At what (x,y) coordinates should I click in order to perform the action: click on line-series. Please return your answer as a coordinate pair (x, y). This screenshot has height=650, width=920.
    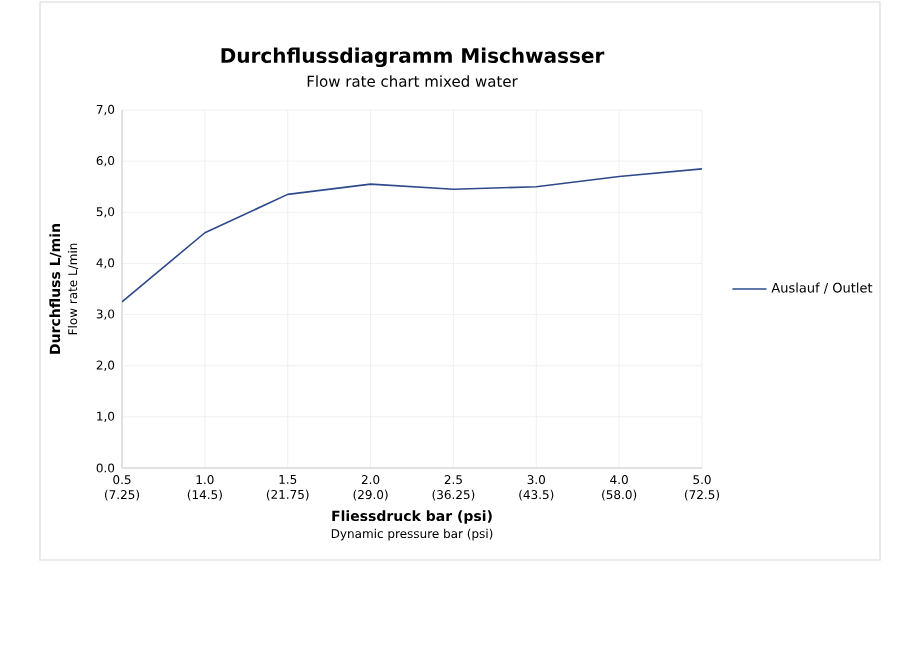
    Looking at the image, I should click on (412, 235).